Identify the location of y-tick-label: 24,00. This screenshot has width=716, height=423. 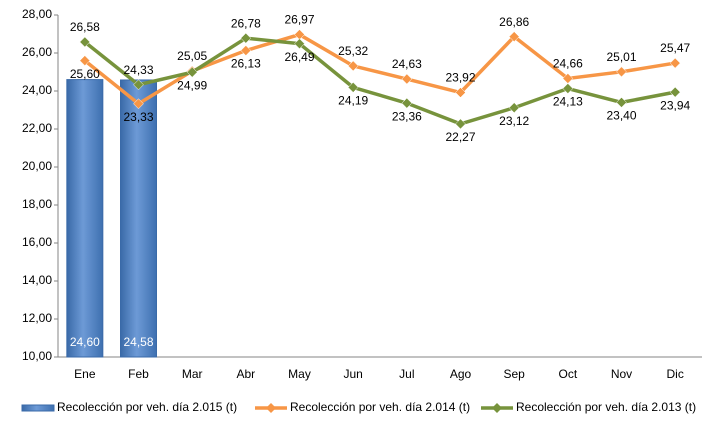
(37, 90).